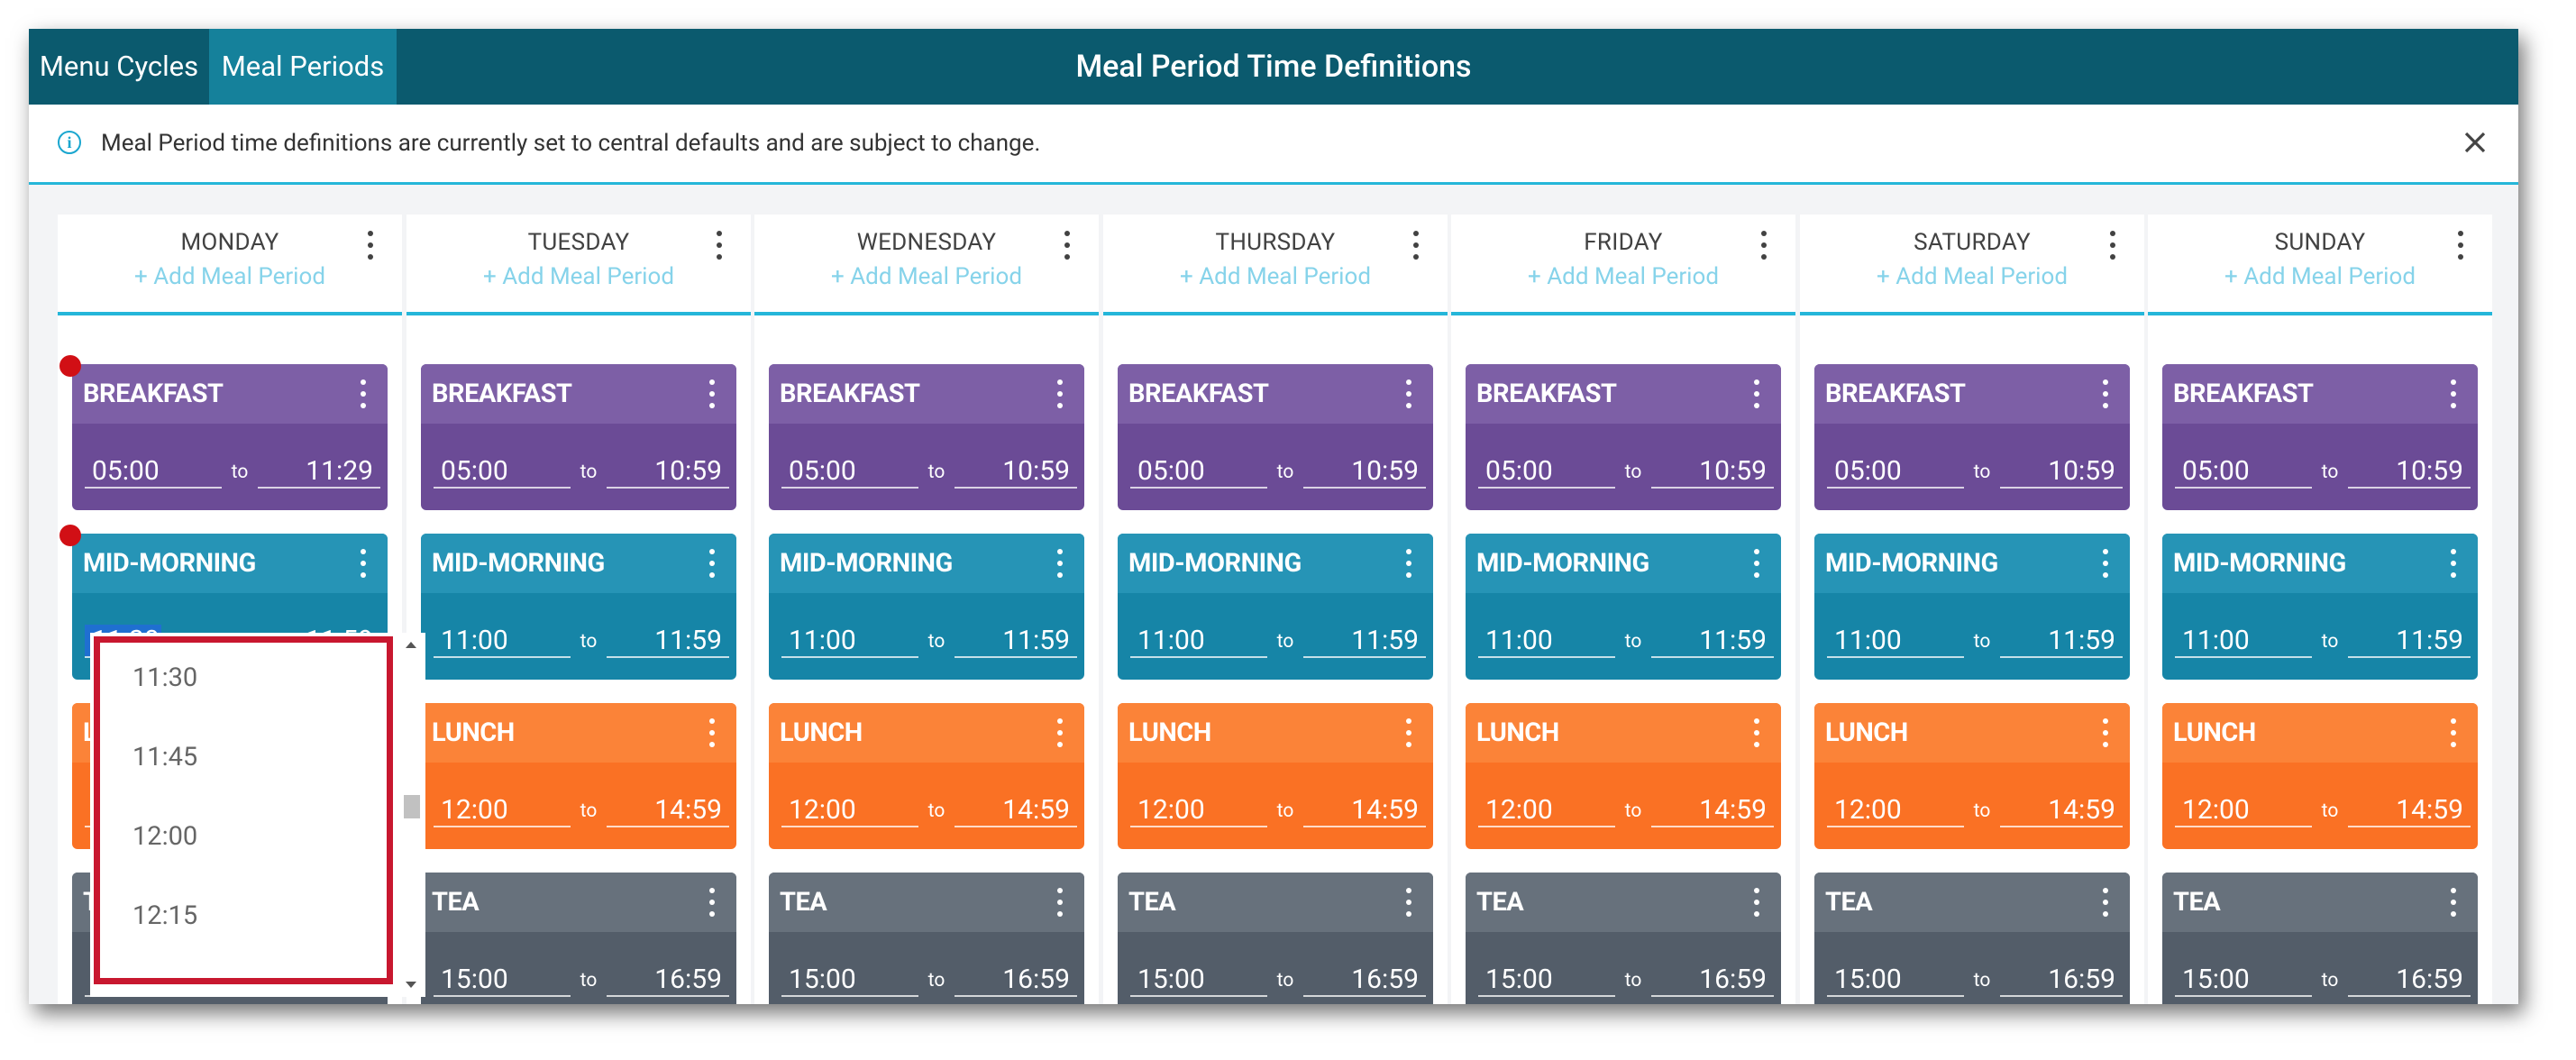  Describe the element at coordinates (165, 915) in the screenshot. I see `time-option: 12:15` at that location.